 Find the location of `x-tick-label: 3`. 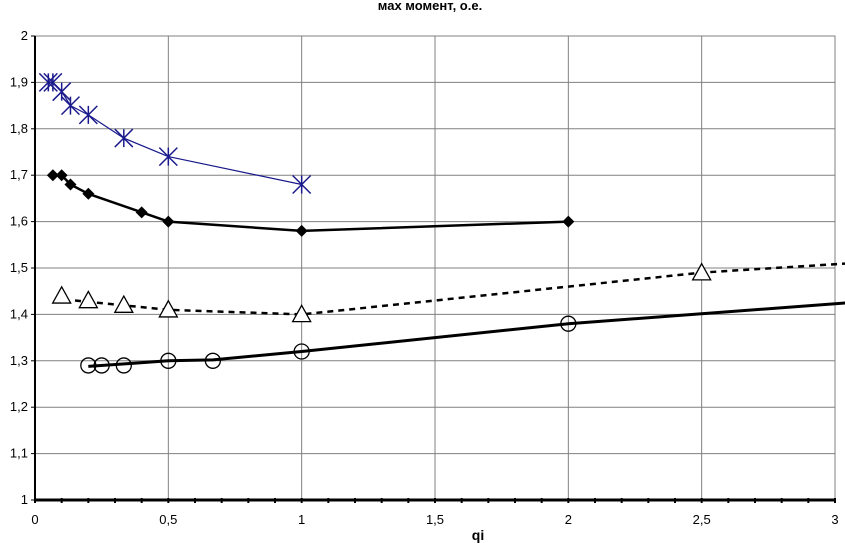

x-tick-label: 3 is located at coordinates (834, 519).